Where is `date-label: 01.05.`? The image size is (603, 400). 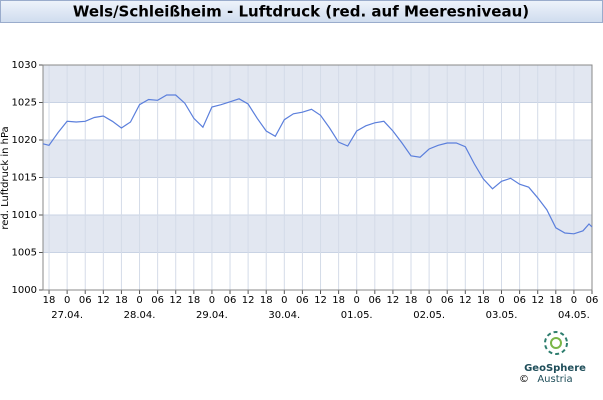 date-label: 01.05. is located at coordinates (357, 315).